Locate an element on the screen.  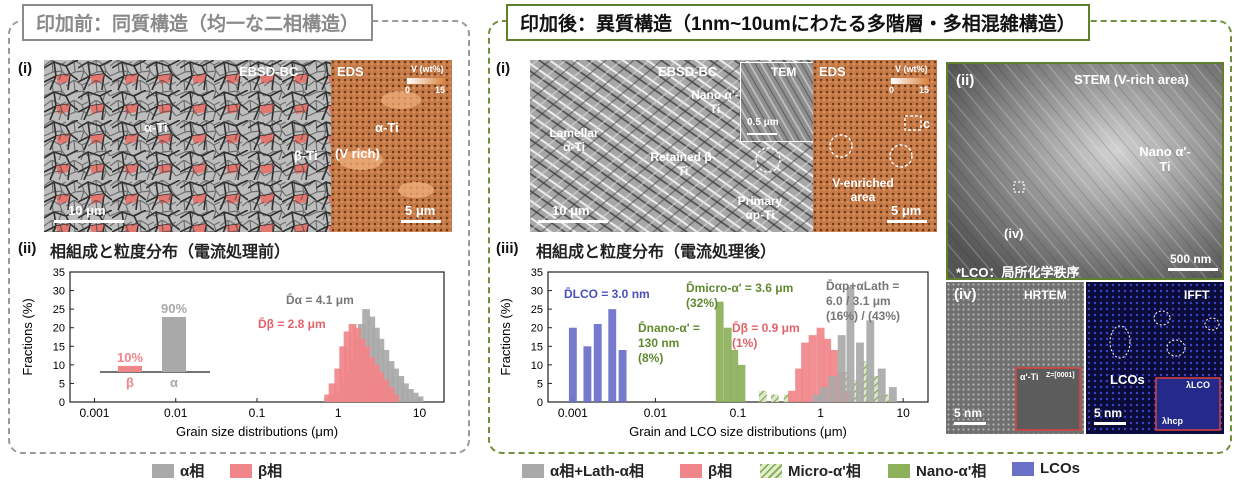
tem-inset: TEM 0.5 μm is located at coordinates (777, 102).